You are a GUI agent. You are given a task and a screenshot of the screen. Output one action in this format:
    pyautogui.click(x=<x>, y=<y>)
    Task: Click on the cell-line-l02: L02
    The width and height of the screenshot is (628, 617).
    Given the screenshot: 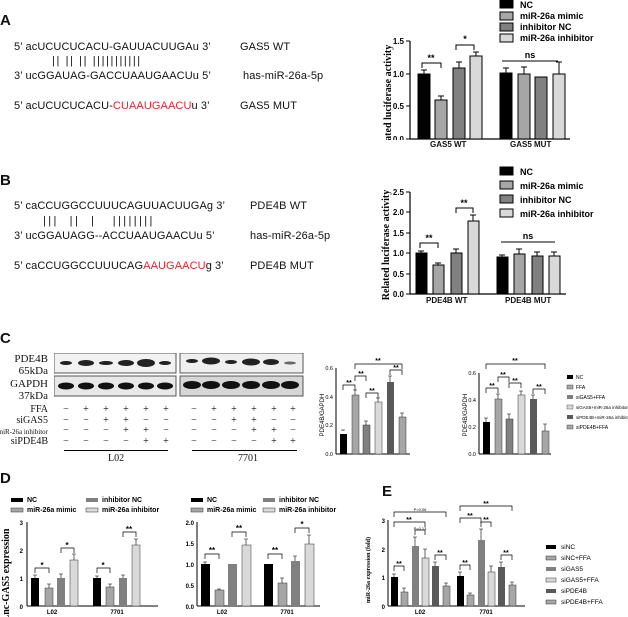 What is the action you would take?
    pyautogui.click(x=116, y=458)
    